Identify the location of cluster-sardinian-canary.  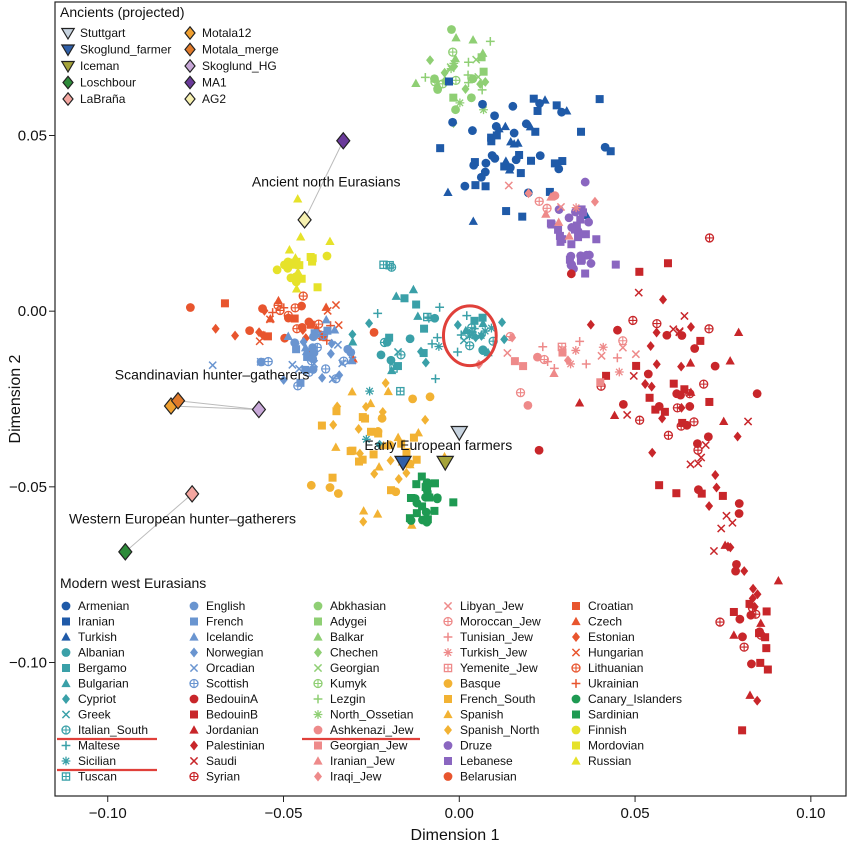
(431, 499).